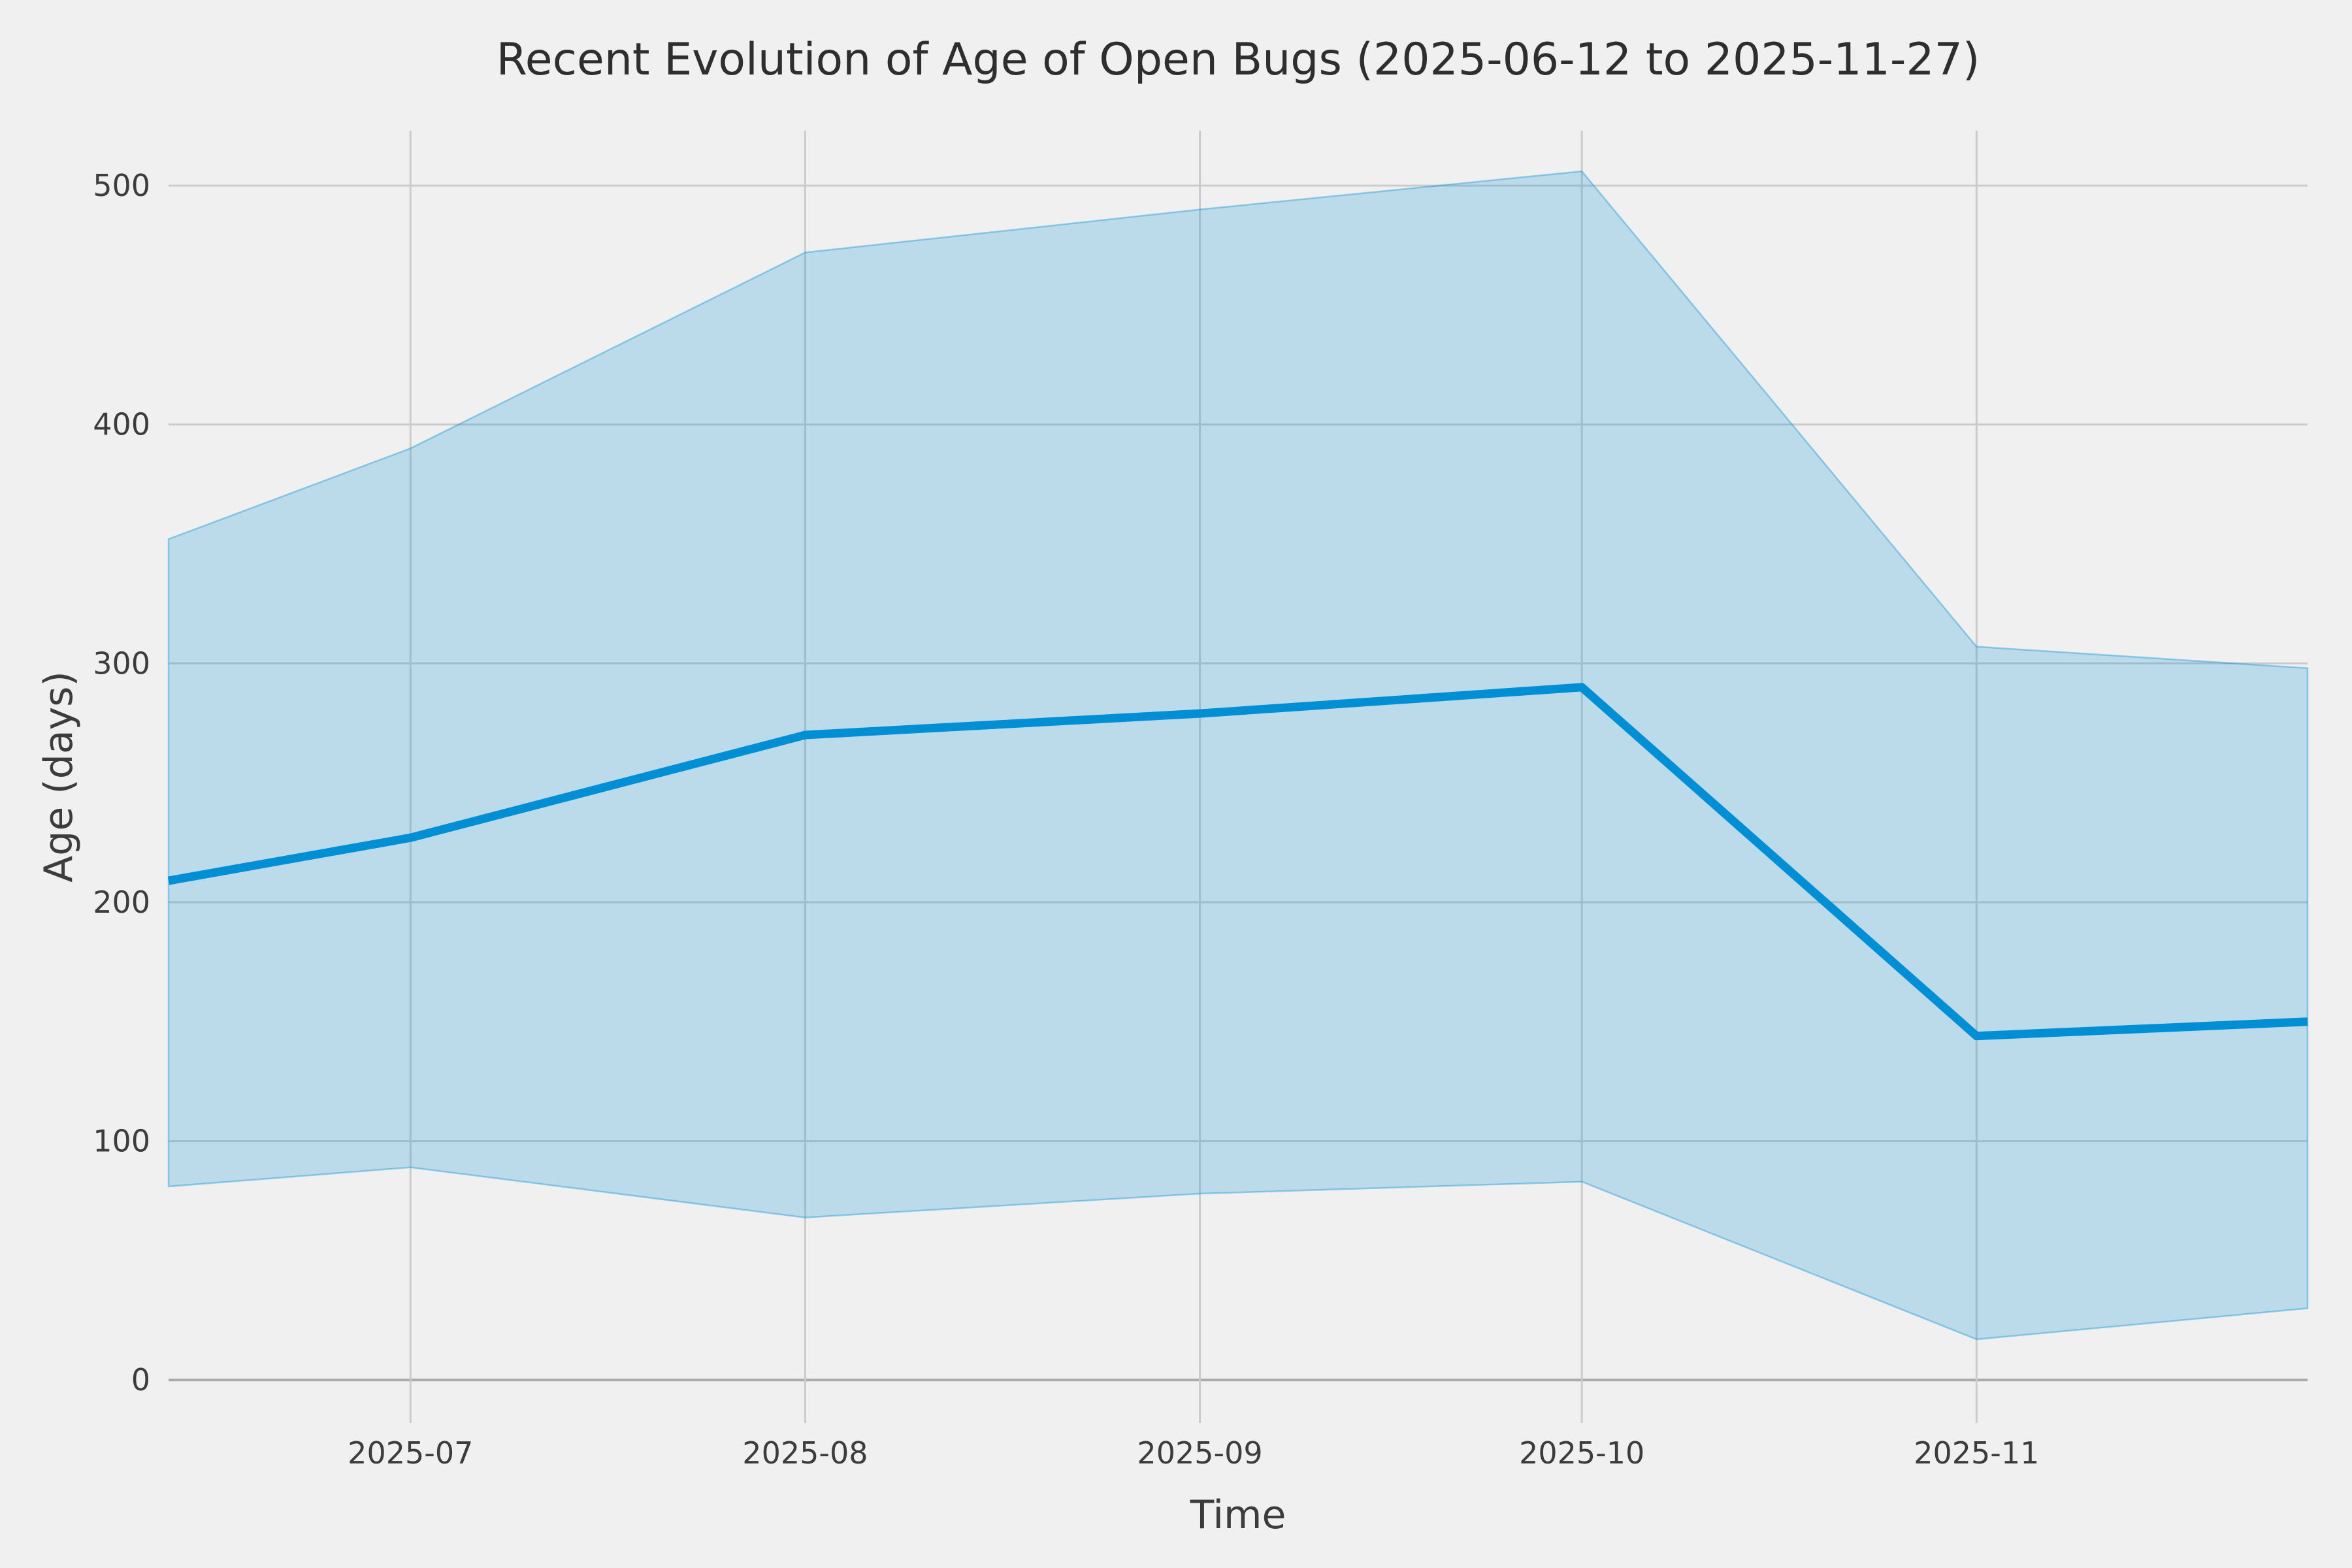 The height and width of the screenshot is (1568, 2352). Describe the element at coordinates (121, 902) in the screenshot. I see `y-tick-label-200: 200` at that location.